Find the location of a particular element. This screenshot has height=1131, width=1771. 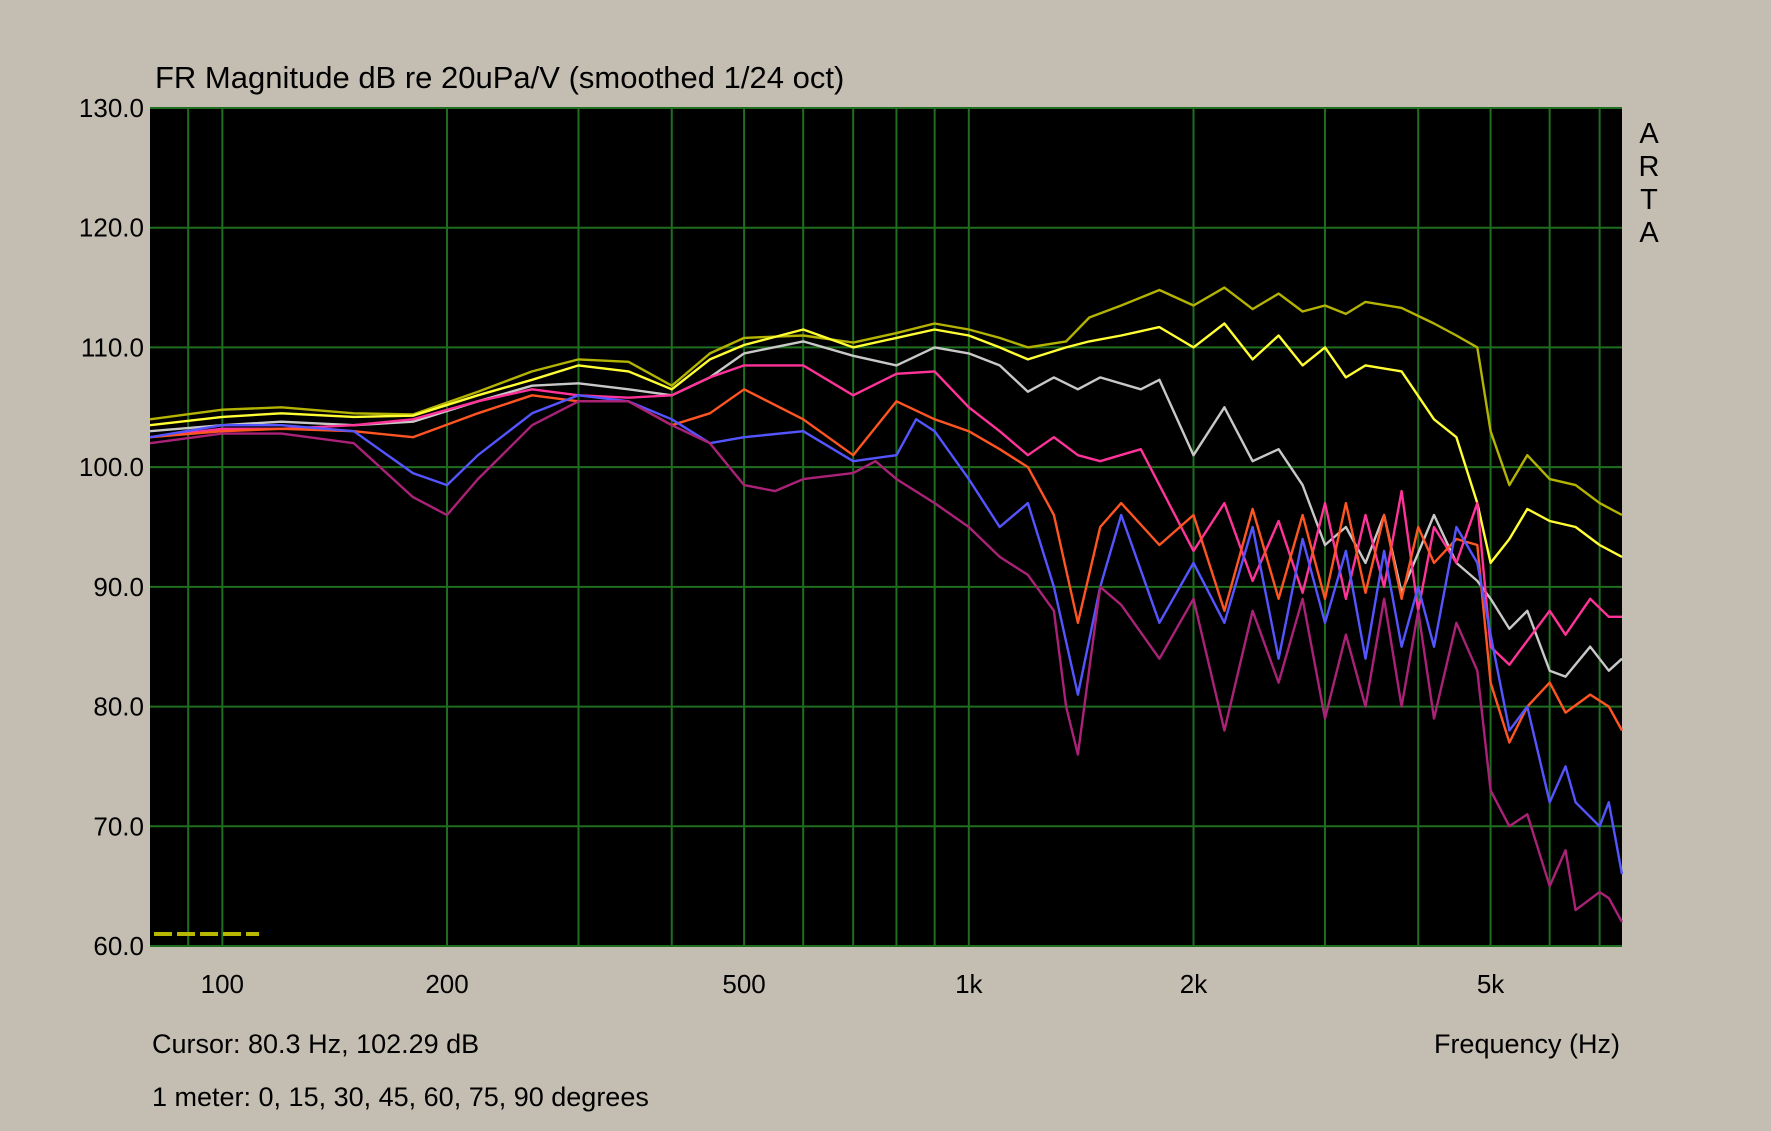

y-tick-label: 120.0 is located at coordinates (111, 228).